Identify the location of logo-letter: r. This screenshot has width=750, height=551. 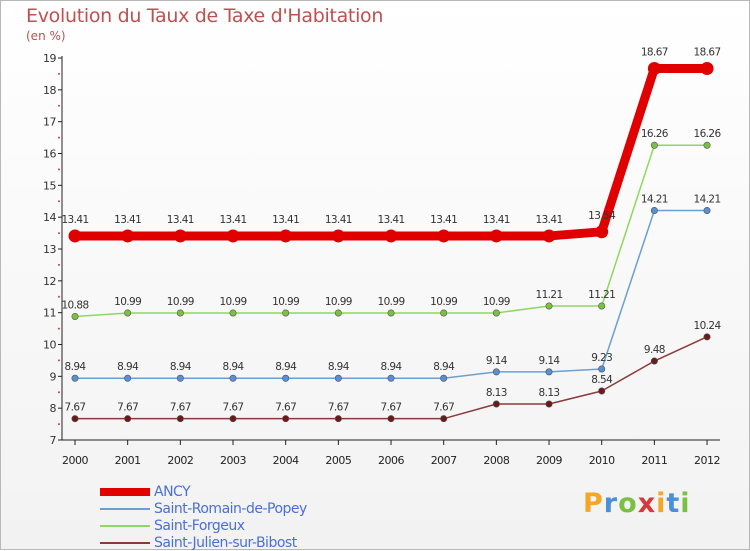
(611, 503).